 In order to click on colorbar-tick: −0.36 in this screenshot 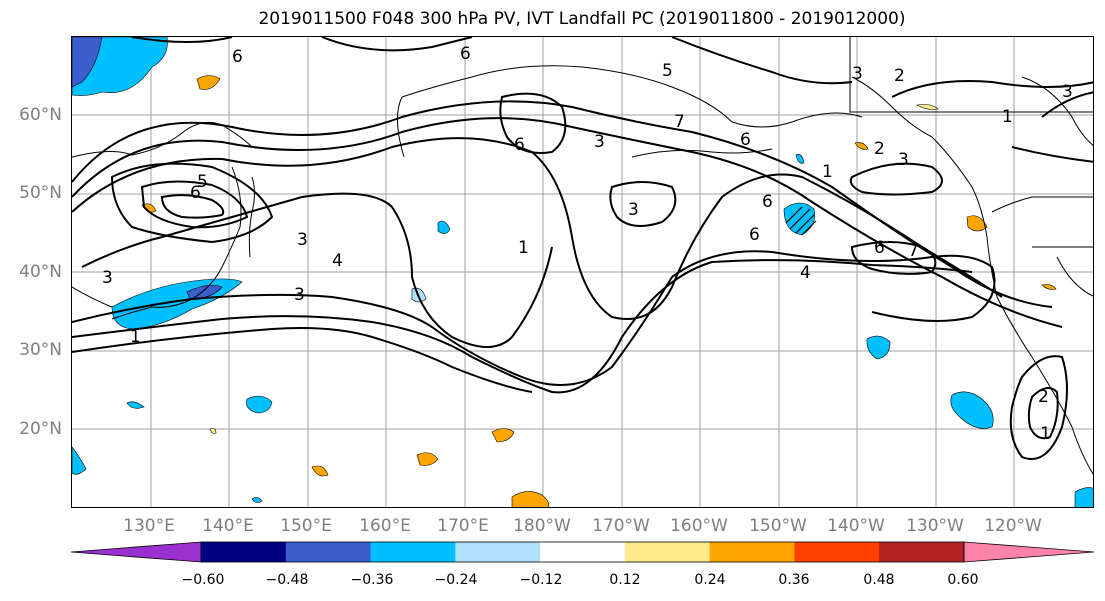, I will do `click(372, 580)`.